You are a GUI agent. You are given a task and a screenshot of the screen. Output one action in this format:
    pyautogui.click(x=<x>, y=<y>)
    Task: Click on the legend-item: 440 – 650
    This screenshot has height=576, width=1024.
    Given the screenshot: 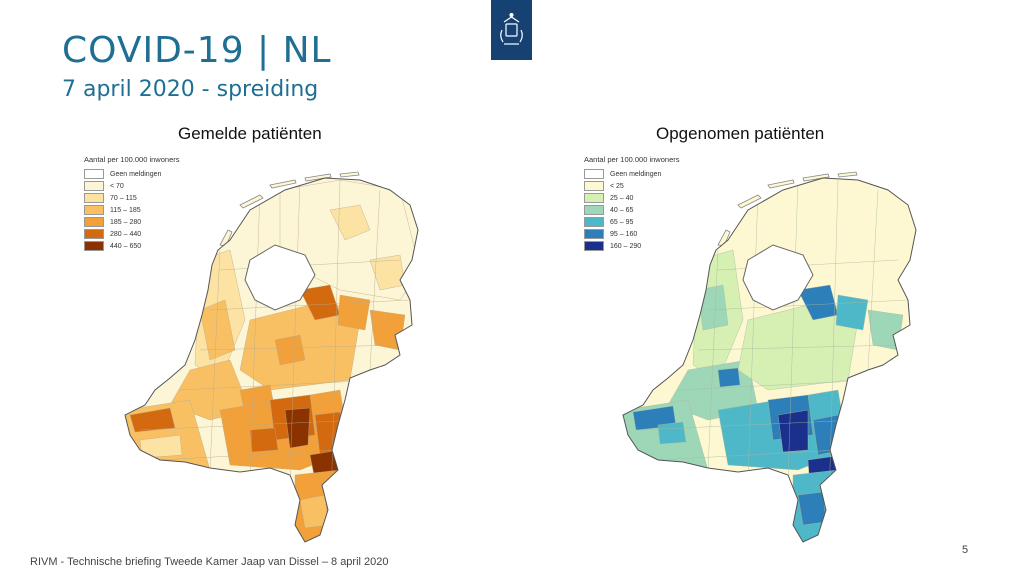 What is the action you would take?
    pyautogui.click(x=131, y=246)
    